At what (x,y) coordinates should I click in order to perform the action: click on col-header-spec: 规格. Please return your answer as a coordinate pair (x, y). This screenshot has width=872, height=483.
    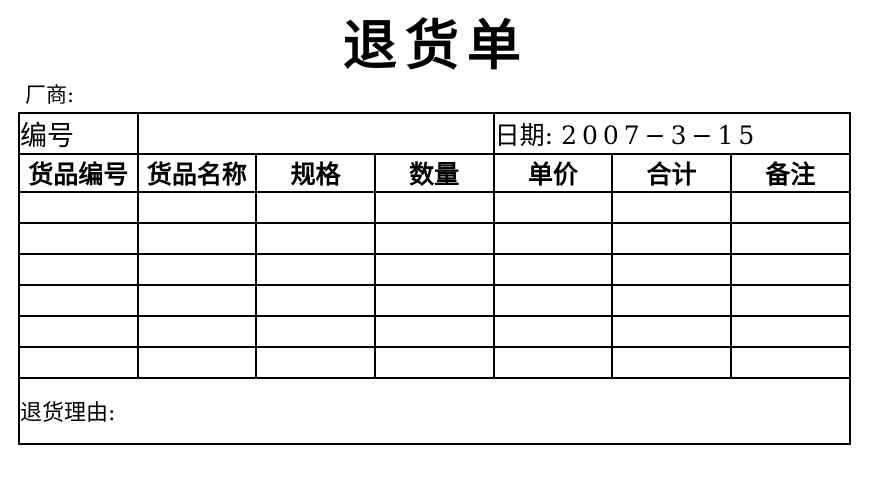
    Looking at the image, I should click on (315, 173).